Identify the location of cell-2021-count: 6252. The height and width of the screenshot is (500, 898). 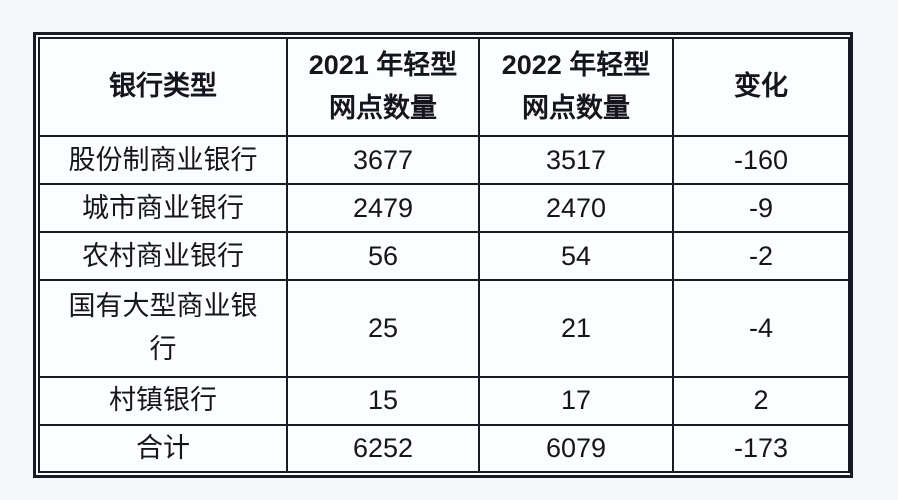
(383, 448).